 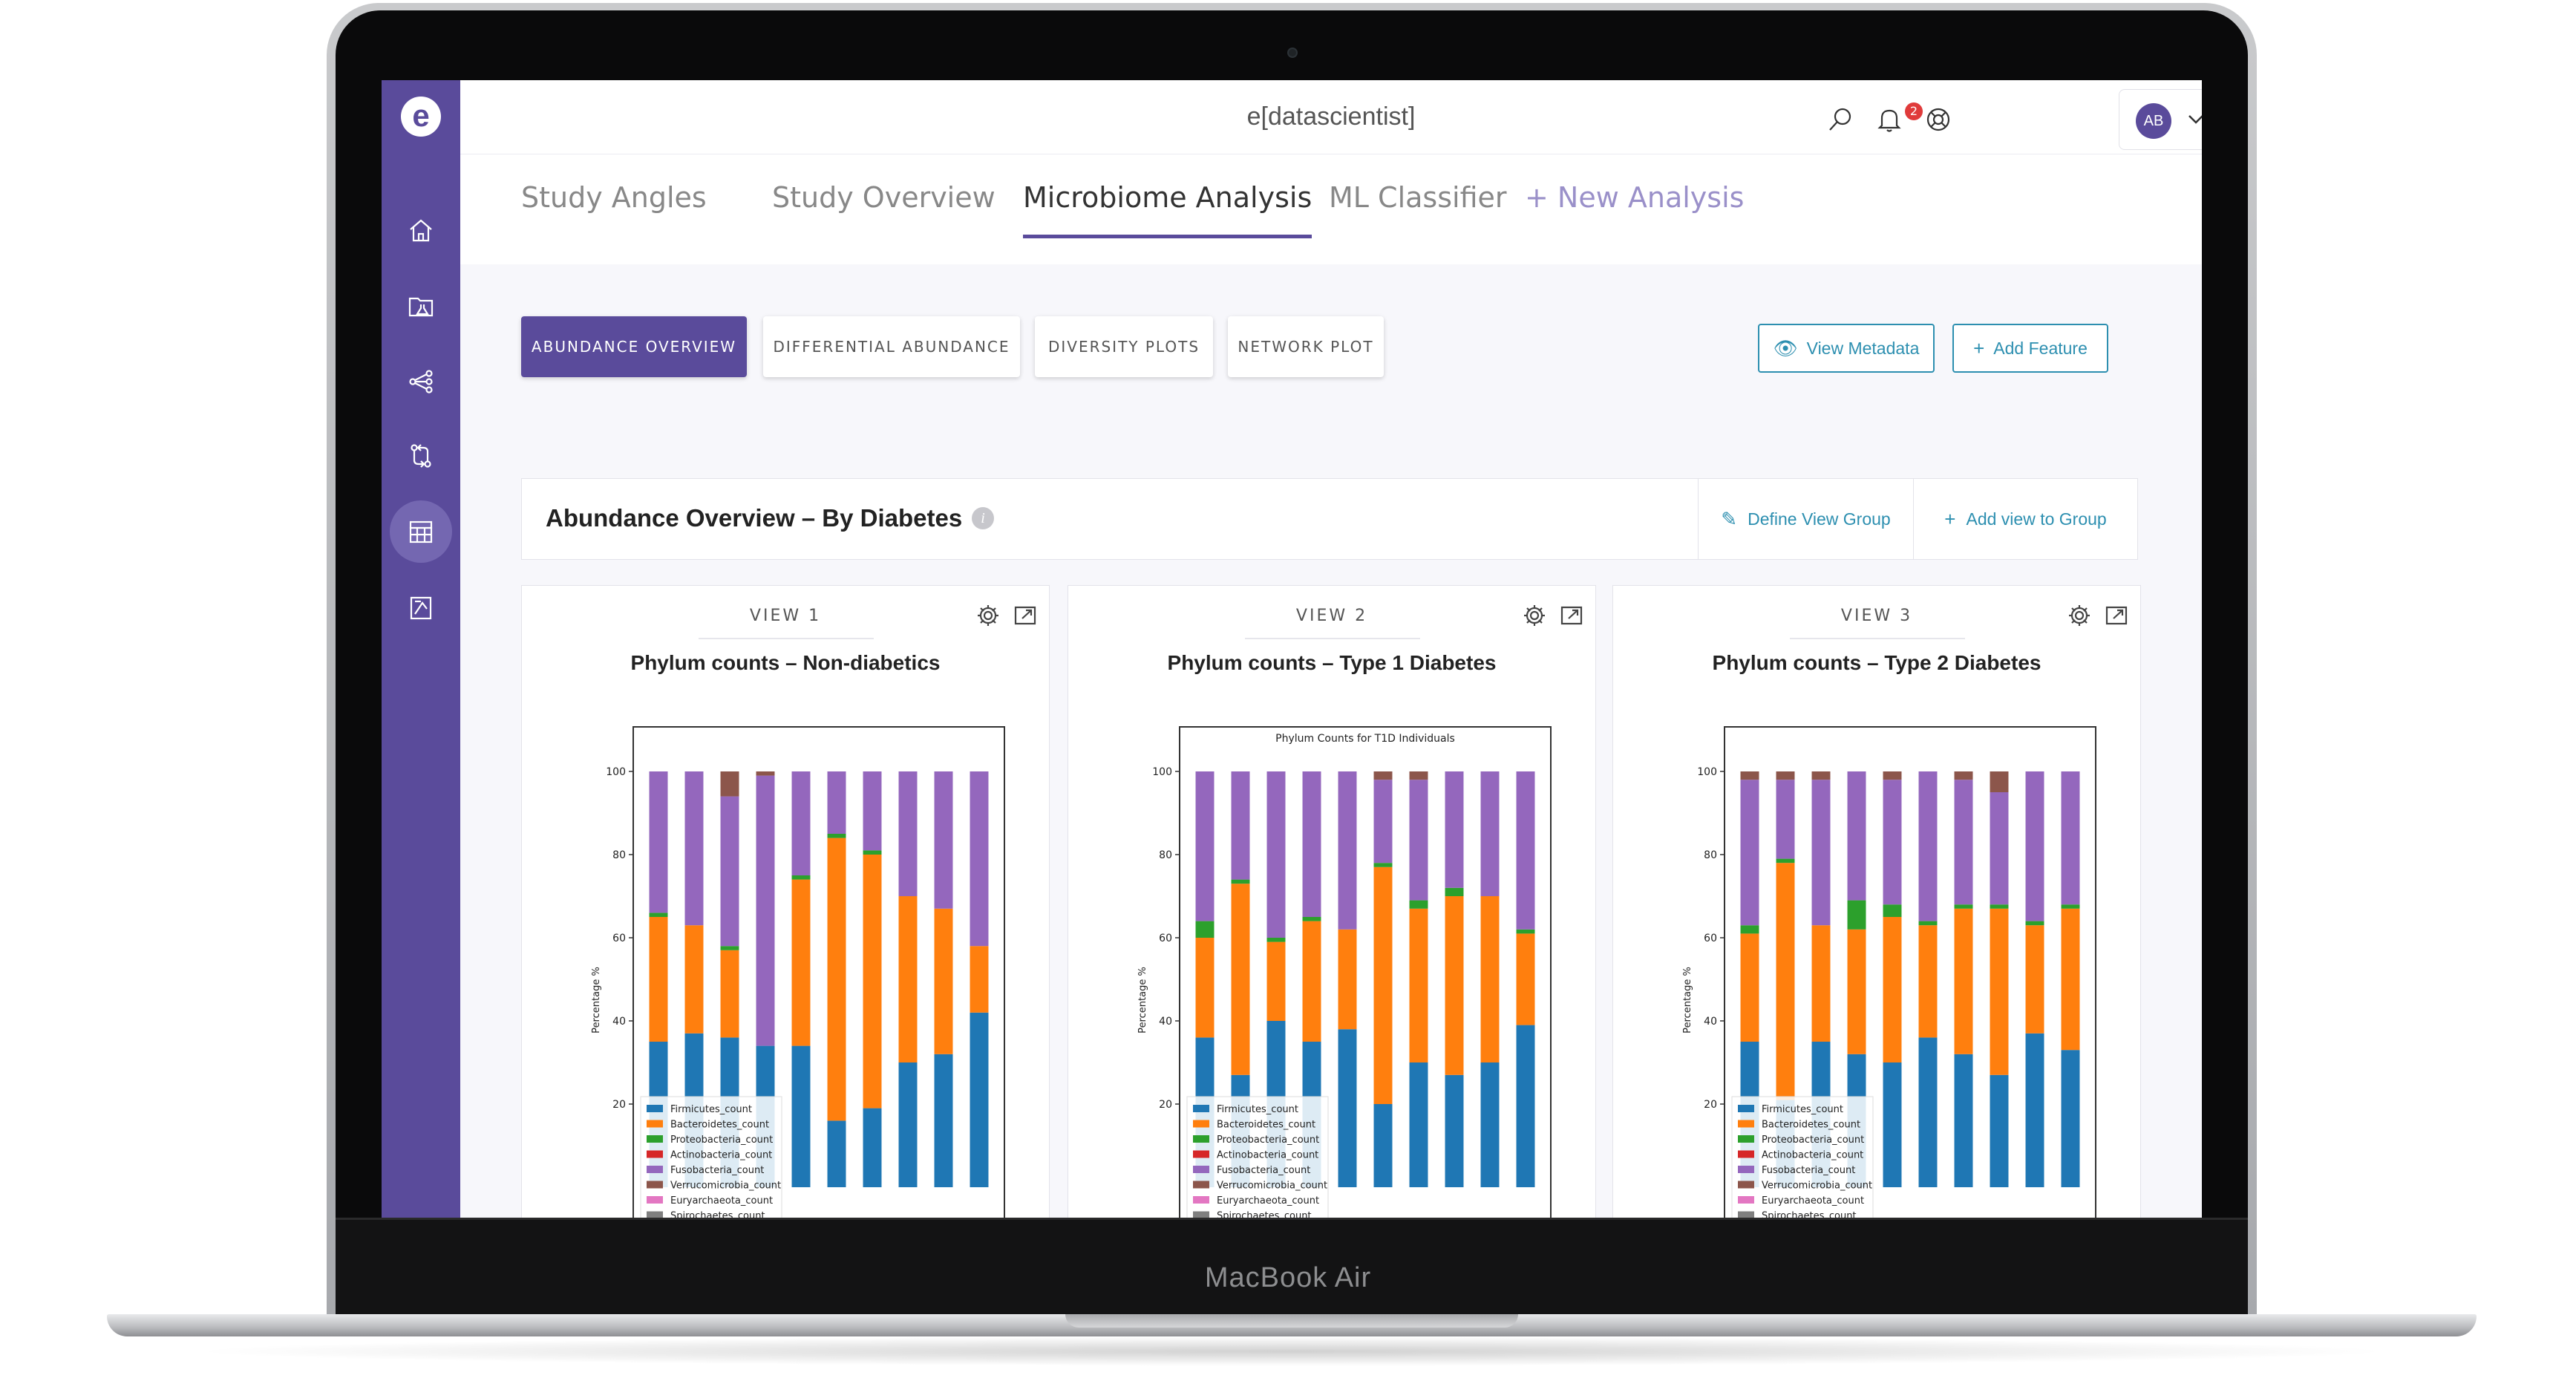 What do you see at coordinates (1257, 1109) in the screenshot?
I see `legend-label: Firmicutes_count` at bounding box center [1257, 1109].